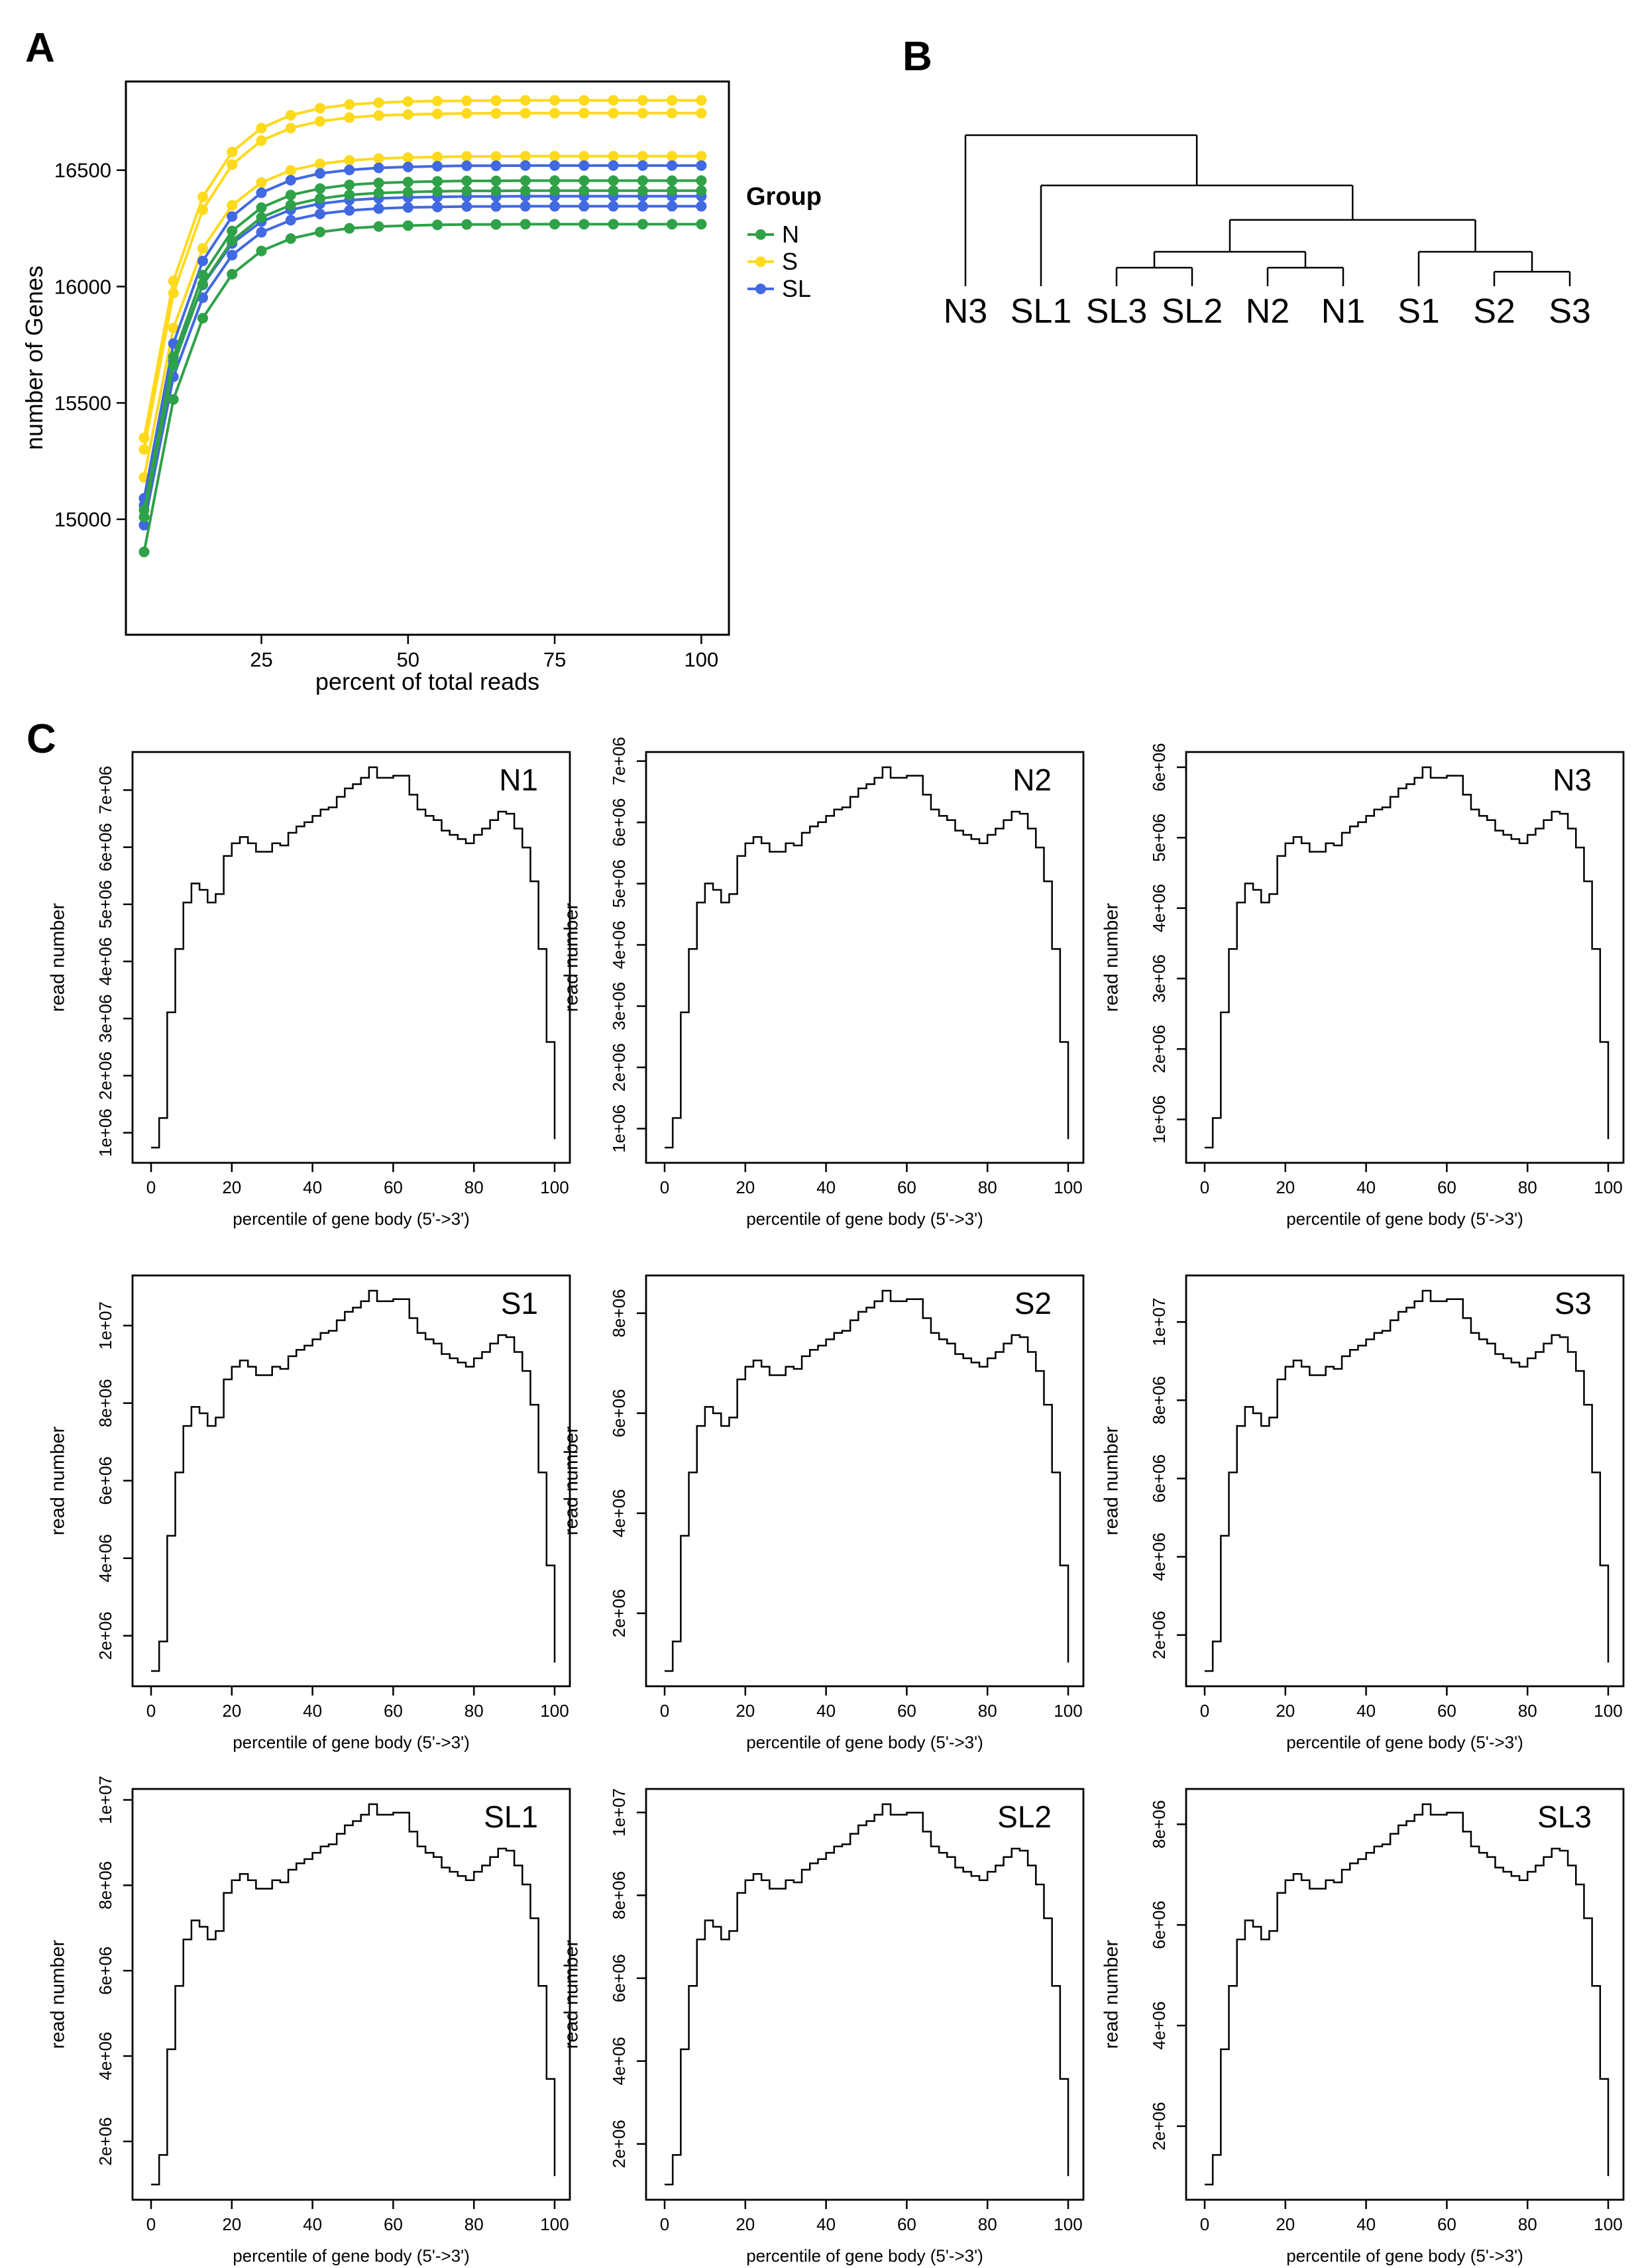 Image resolution: width=1644 pixels, height=2268 pixels. What do you see at coordinates (41, 739) in the screenshot?
I see `panel-c-letter: C` at bounding box center [41, 739].